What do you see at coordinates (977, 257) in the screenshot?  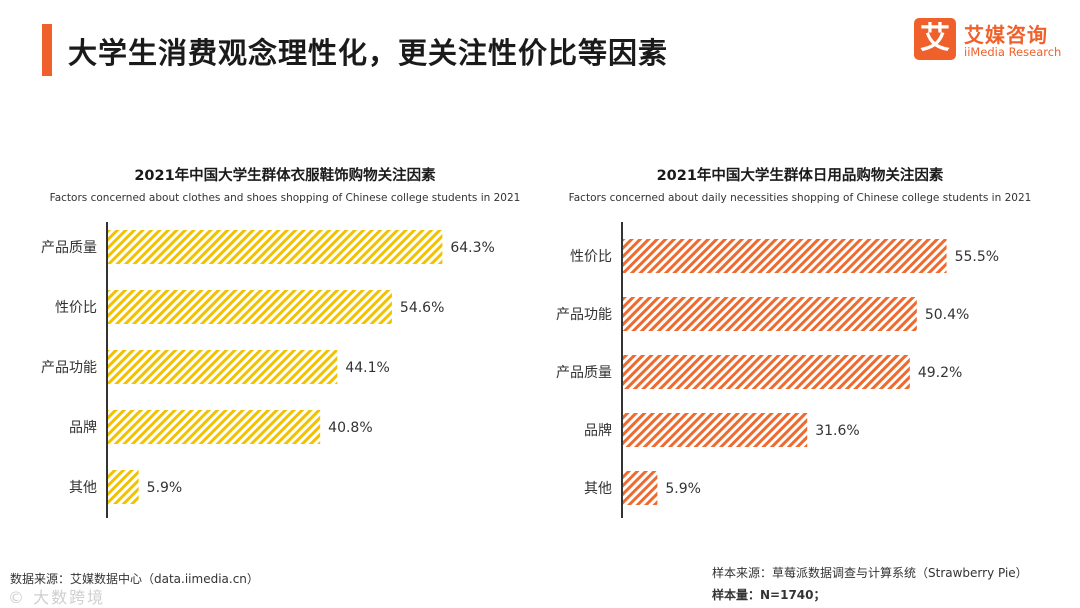 I see `value-label: 55.5%` at bounding box center [977, 257].